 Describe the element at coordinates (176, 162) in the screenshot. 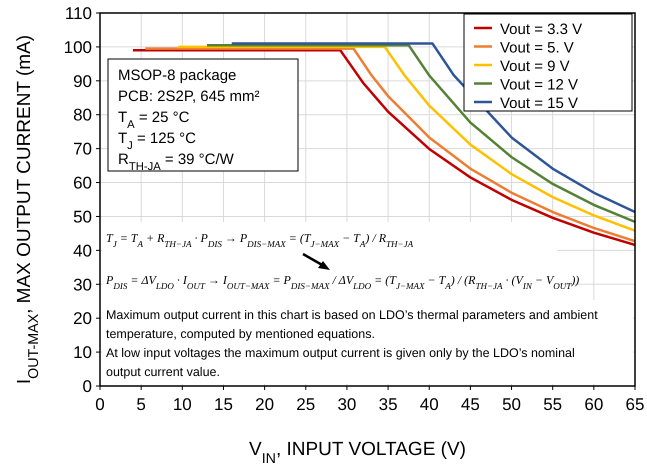

I see `annotation: R$_{TH-JA}$ = 39 °C/W` at that location.